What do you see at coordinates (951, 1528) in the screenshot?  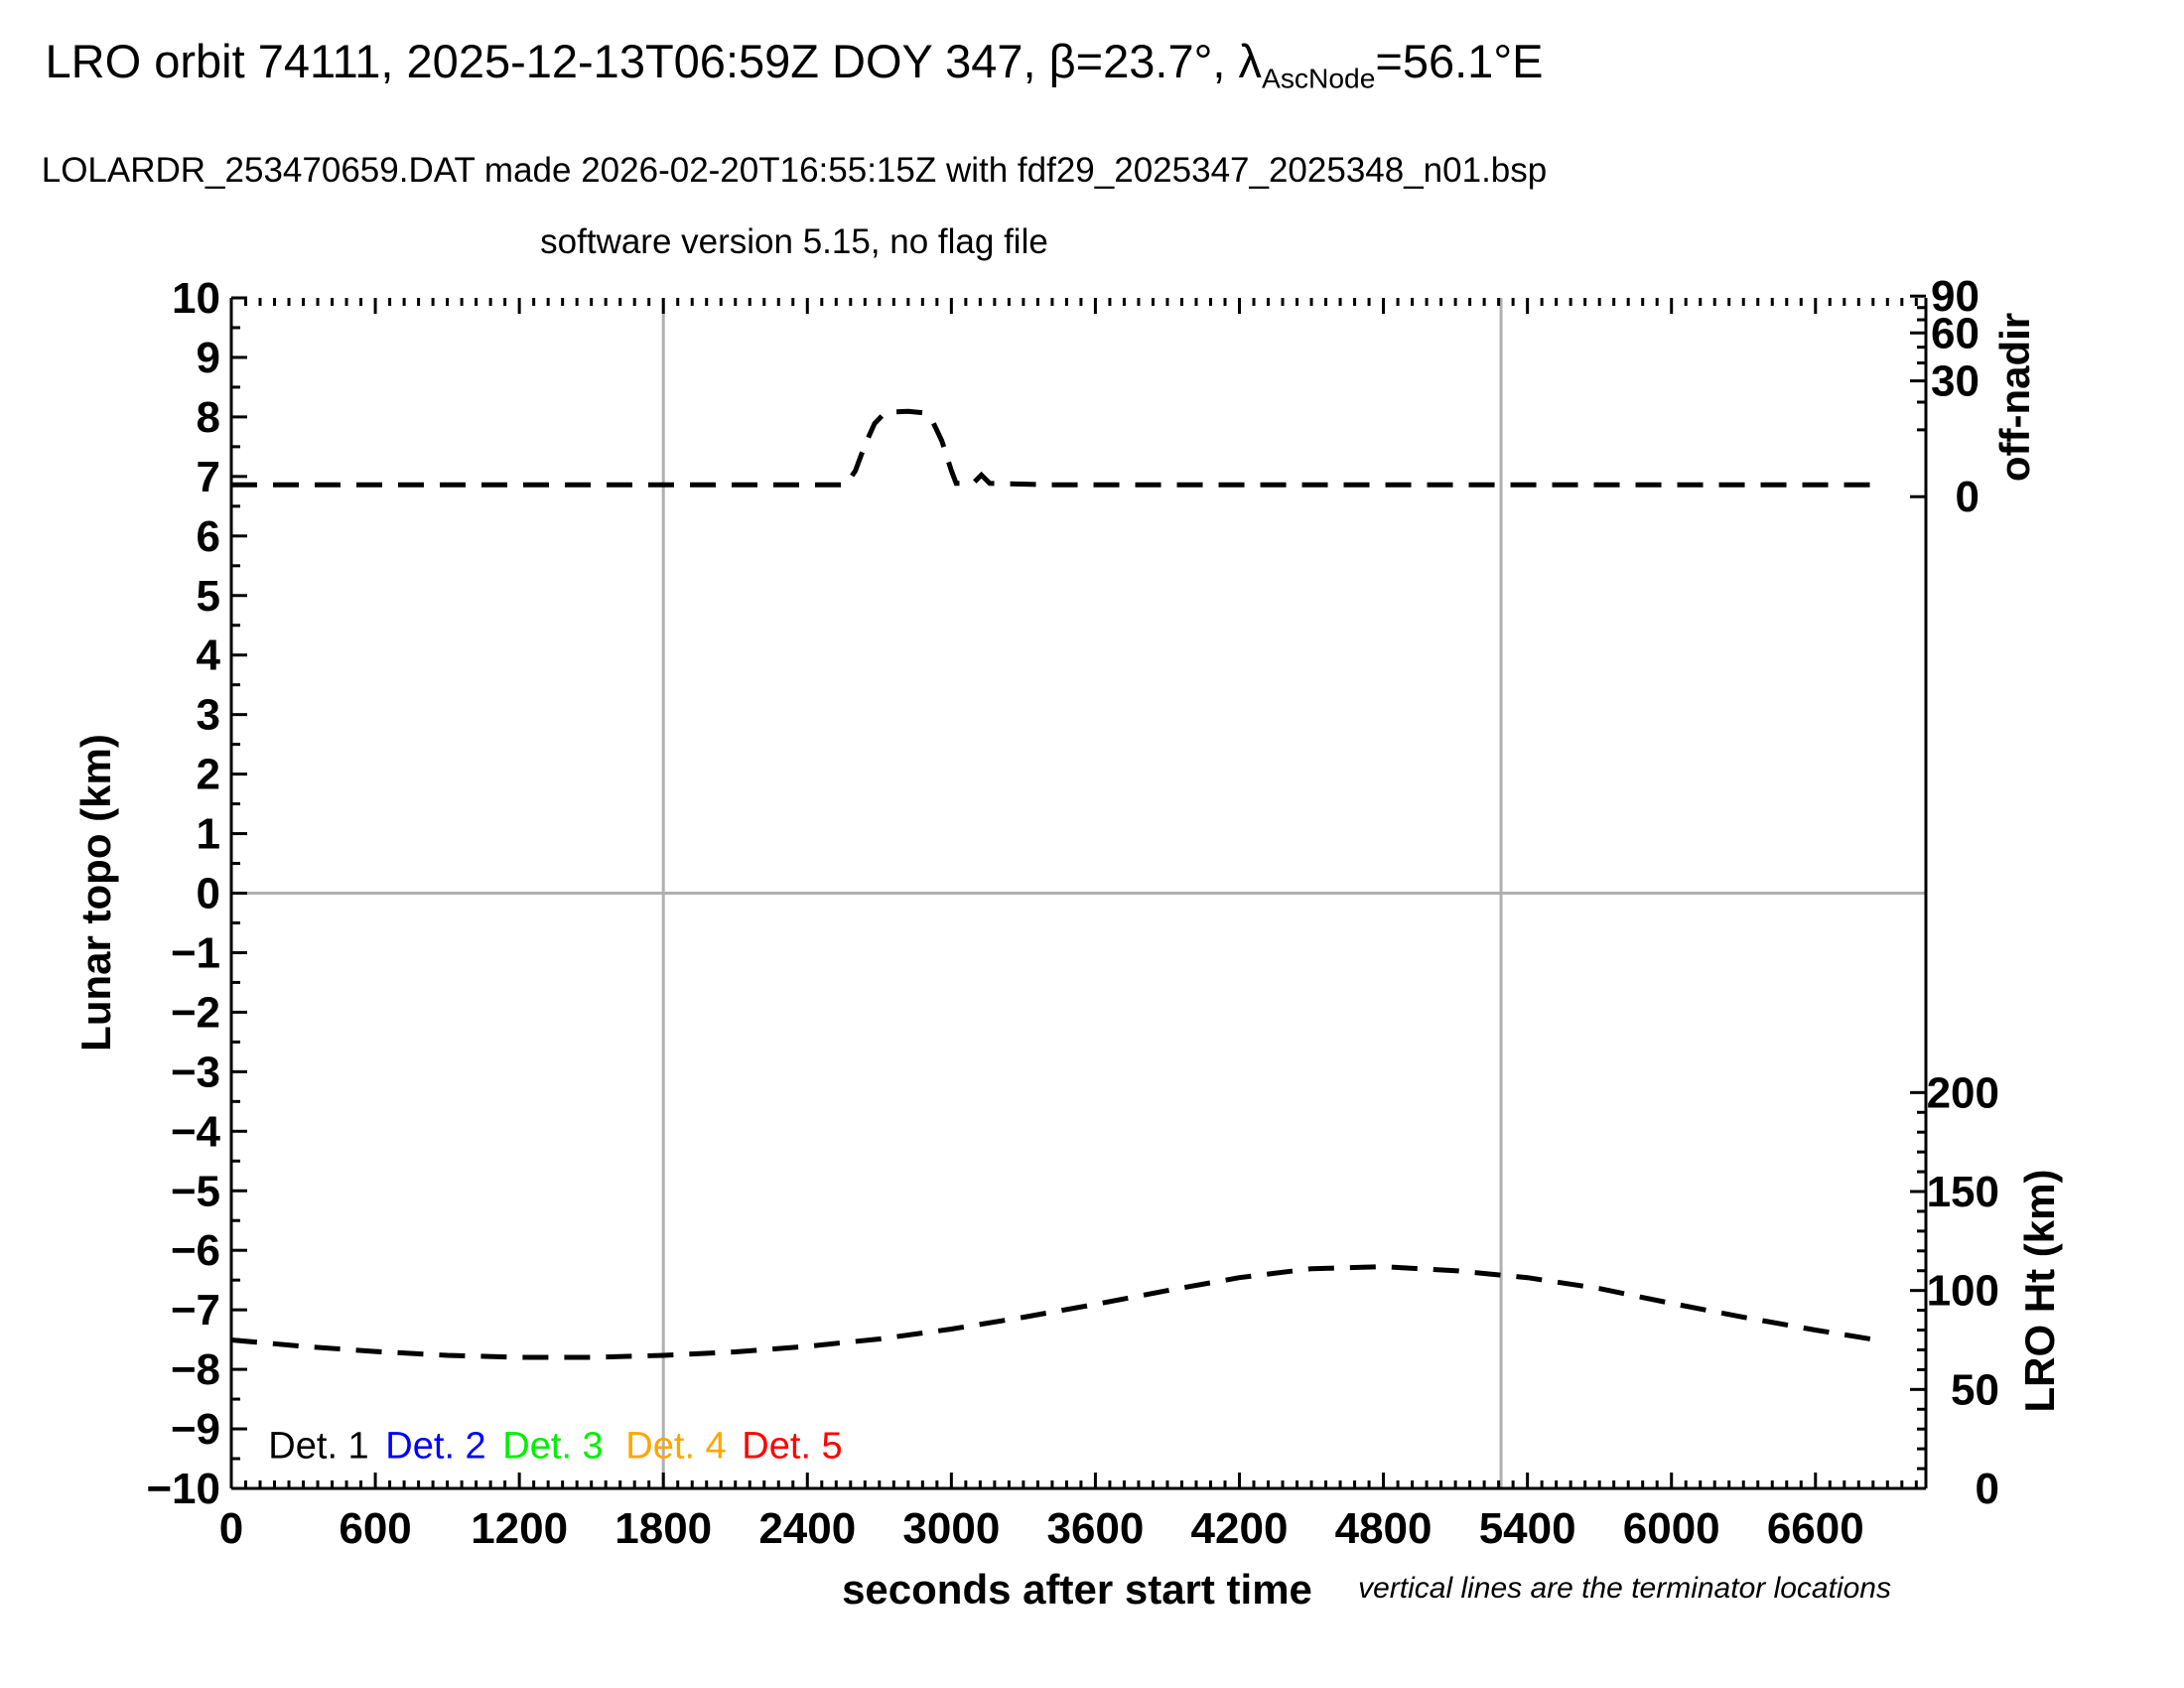 I see `svg-text: 3000` at bounding box center [951, 1528].